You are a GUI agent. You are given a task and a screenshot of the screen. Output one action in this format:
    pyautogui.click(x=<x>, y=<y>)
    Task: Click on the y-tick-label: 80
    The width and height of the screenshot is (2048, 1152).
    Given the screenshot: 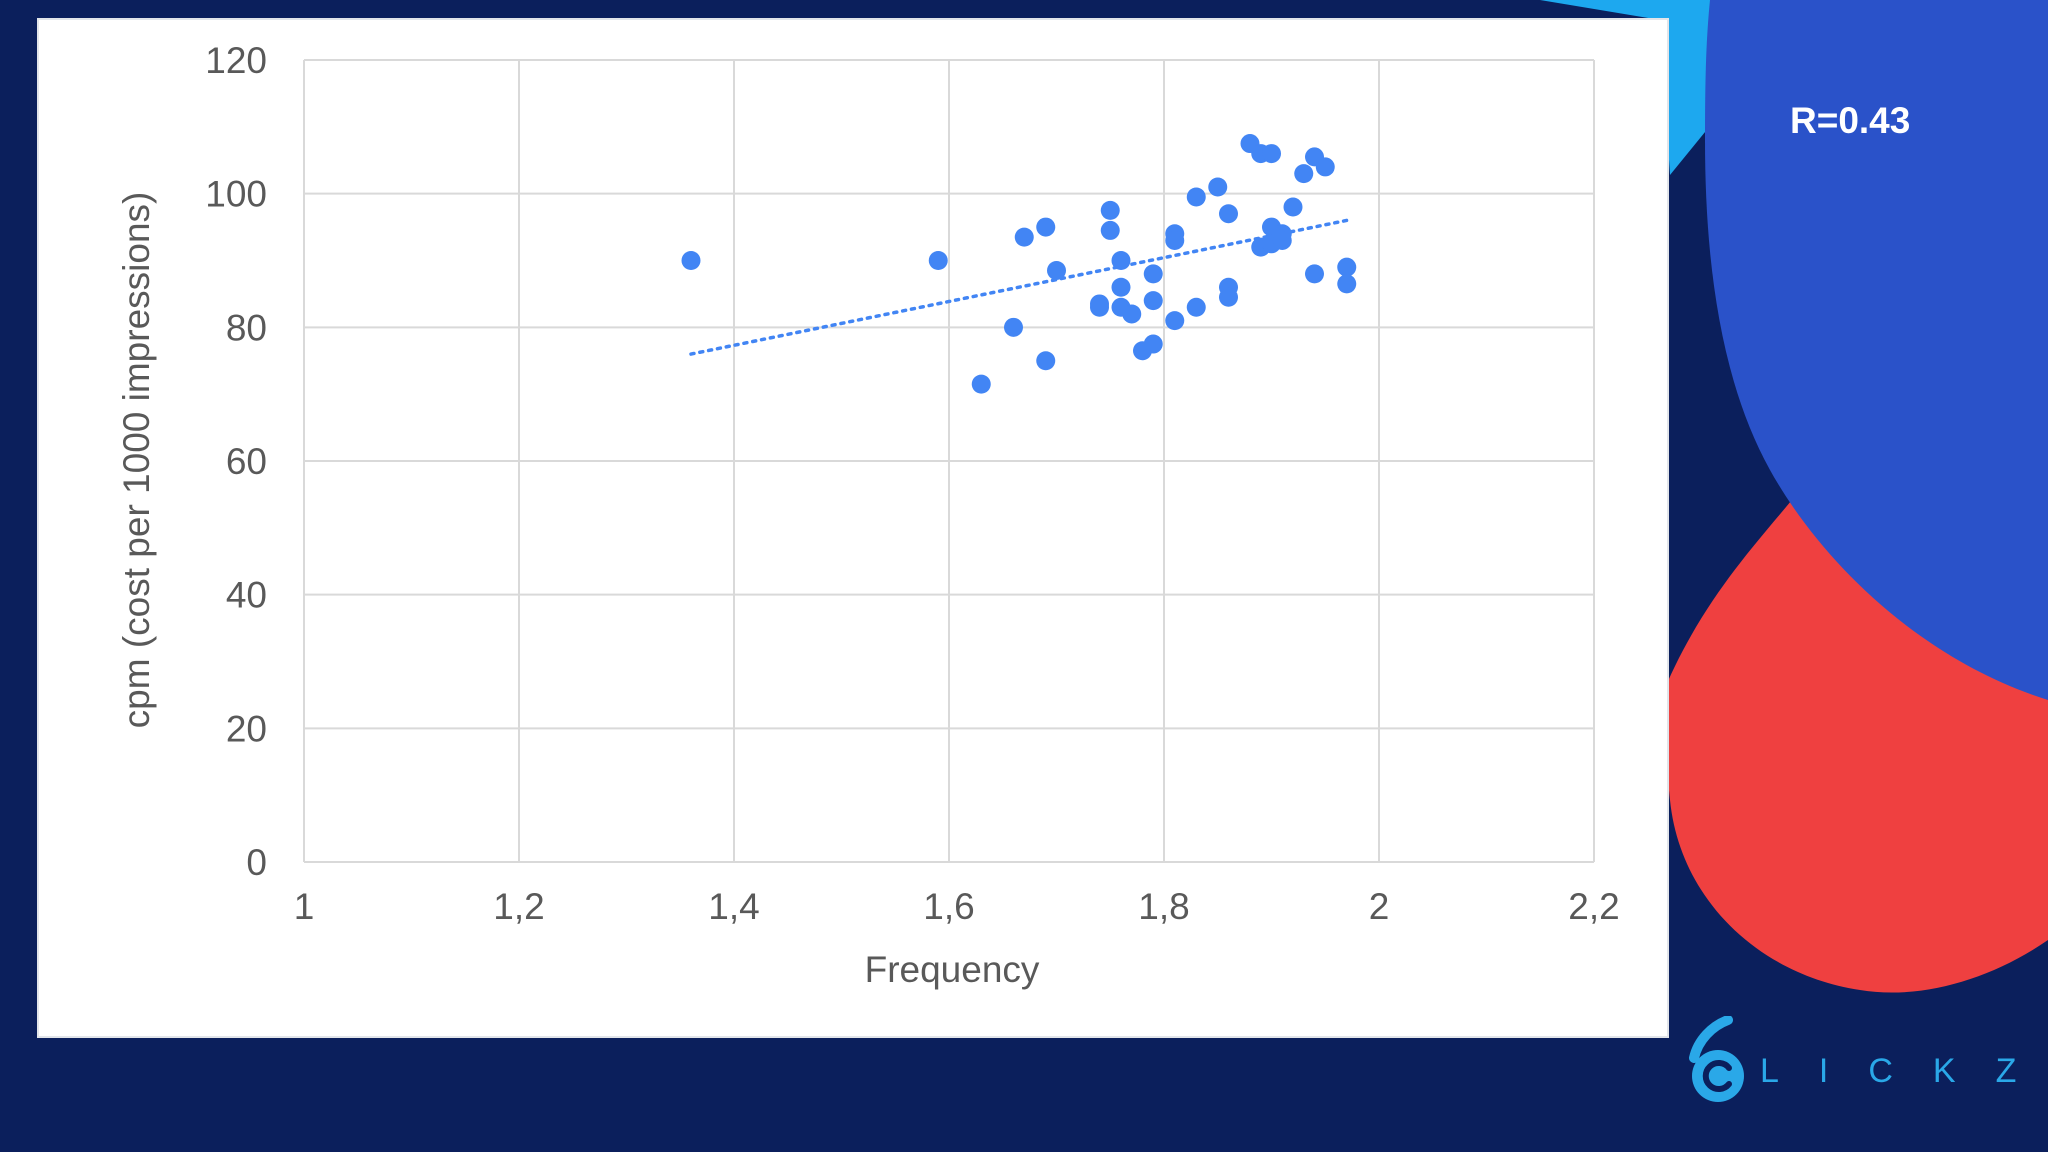 What is the action you would take?
    pyautogui.click(x=246, y=327)
    